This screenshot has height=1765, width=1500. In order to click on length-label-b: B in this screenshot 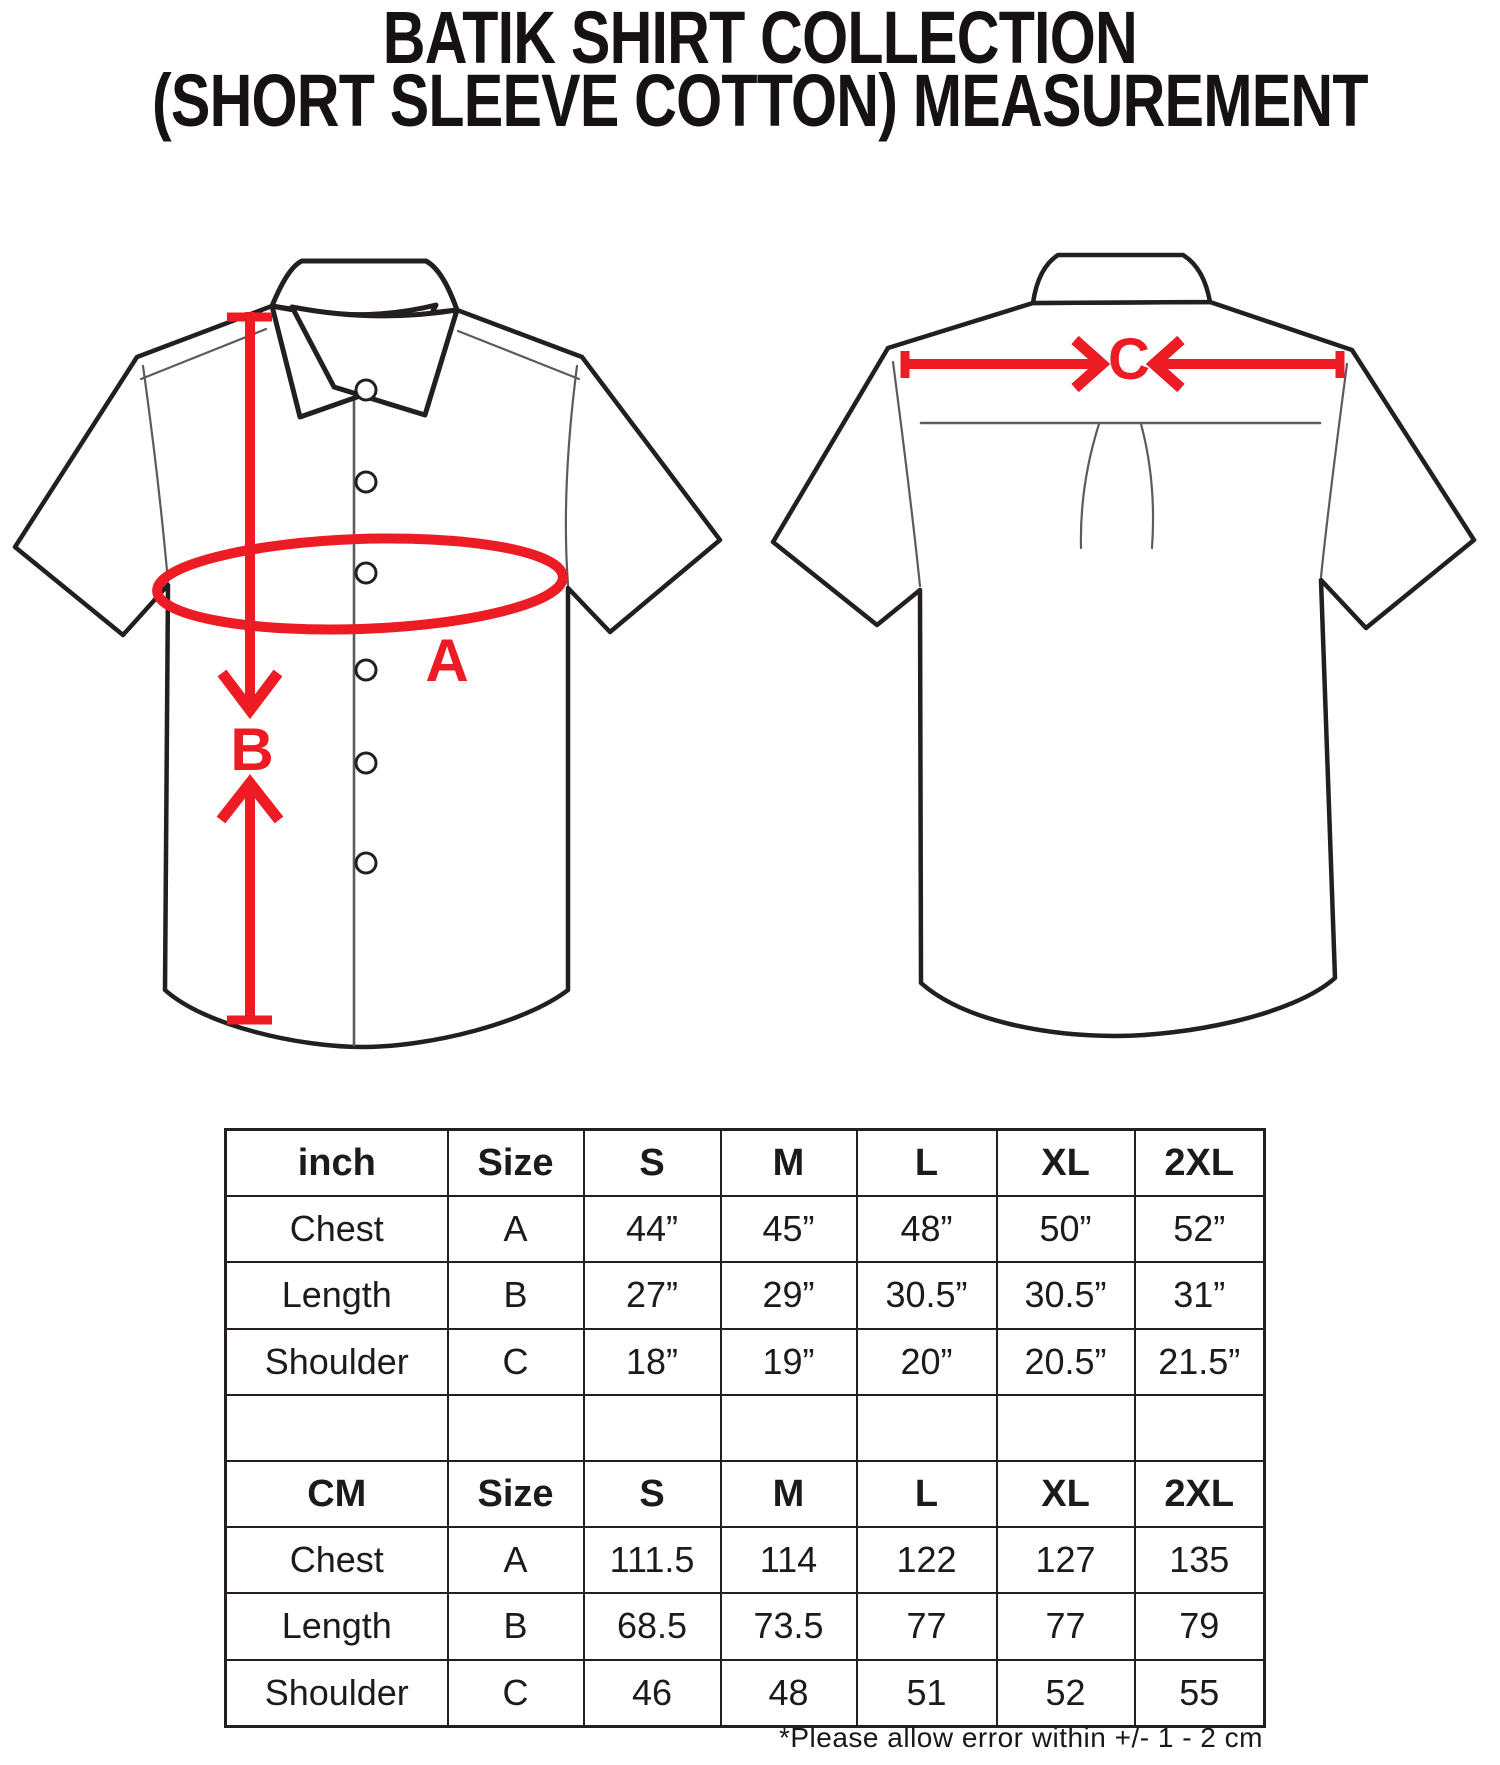, I will do `click(251, 749)`.